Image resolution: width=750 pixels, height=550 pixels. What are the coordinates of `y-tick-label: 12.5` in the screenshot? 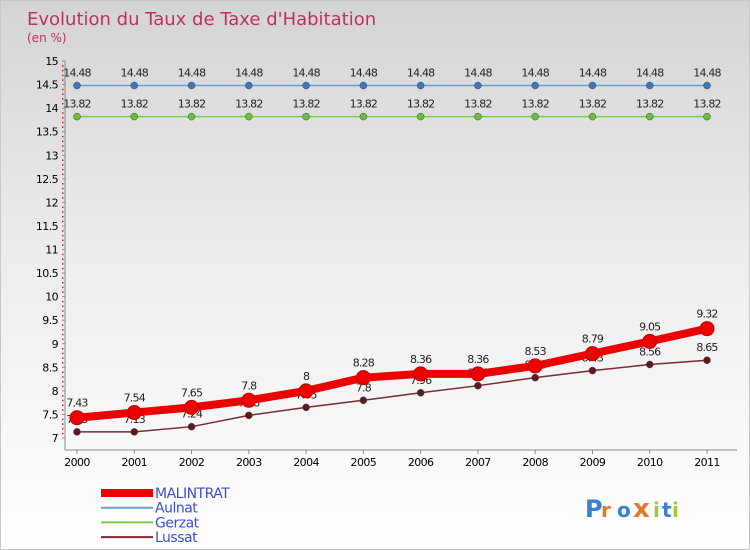 It's located at (47, 179).